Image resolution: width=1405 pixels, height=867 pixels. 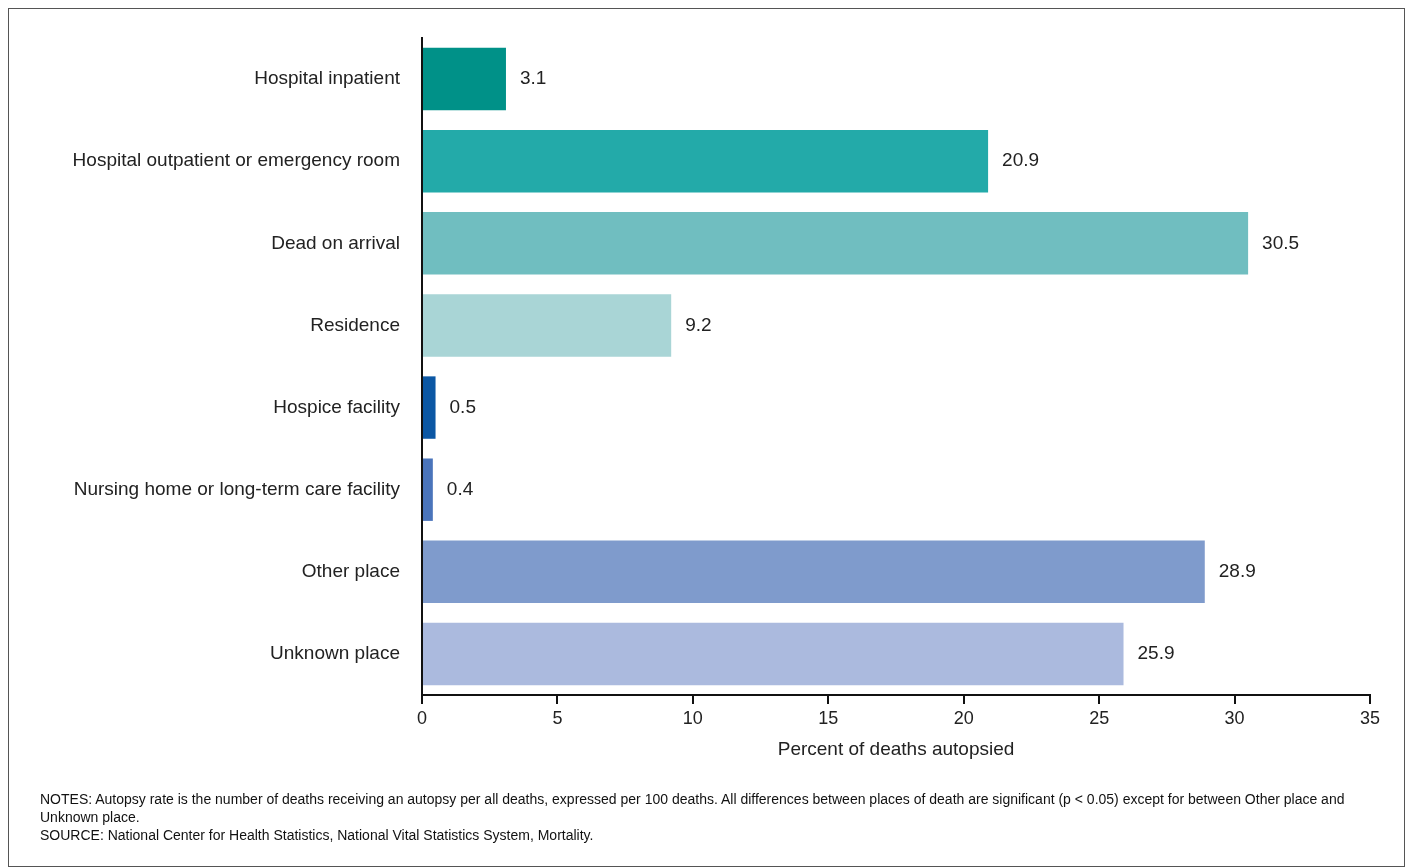 What do you see at coordinates (533, 78) in the screenshot?
I see `data-label: 3.1` at bounding box center [533, 78].